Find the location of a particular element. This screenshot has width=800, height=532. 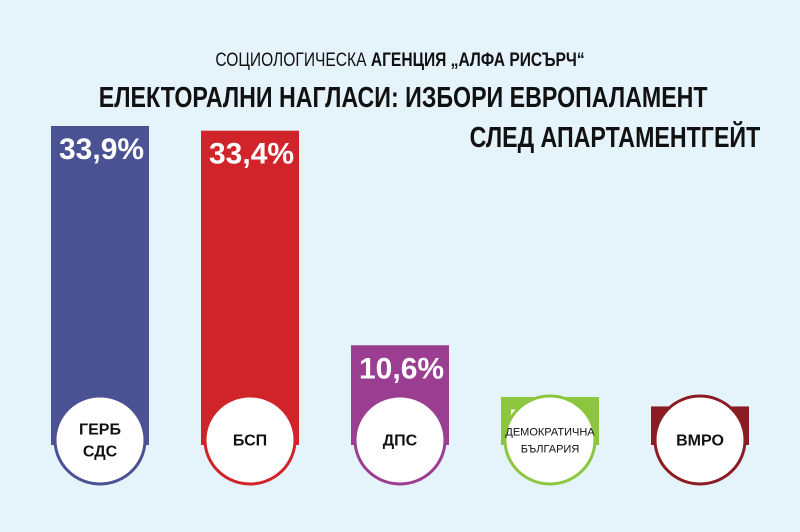

category-label-1-line-1: ГЕРБ is located at coordinates (100, 430).